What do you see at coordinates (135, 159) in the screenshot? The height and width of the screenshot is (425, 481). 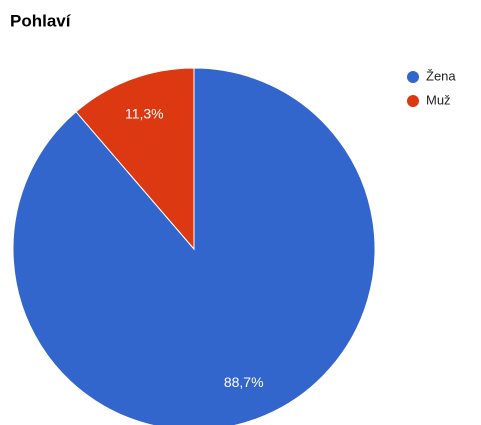 I see `pie-slice` at bounding box center [135, 159].